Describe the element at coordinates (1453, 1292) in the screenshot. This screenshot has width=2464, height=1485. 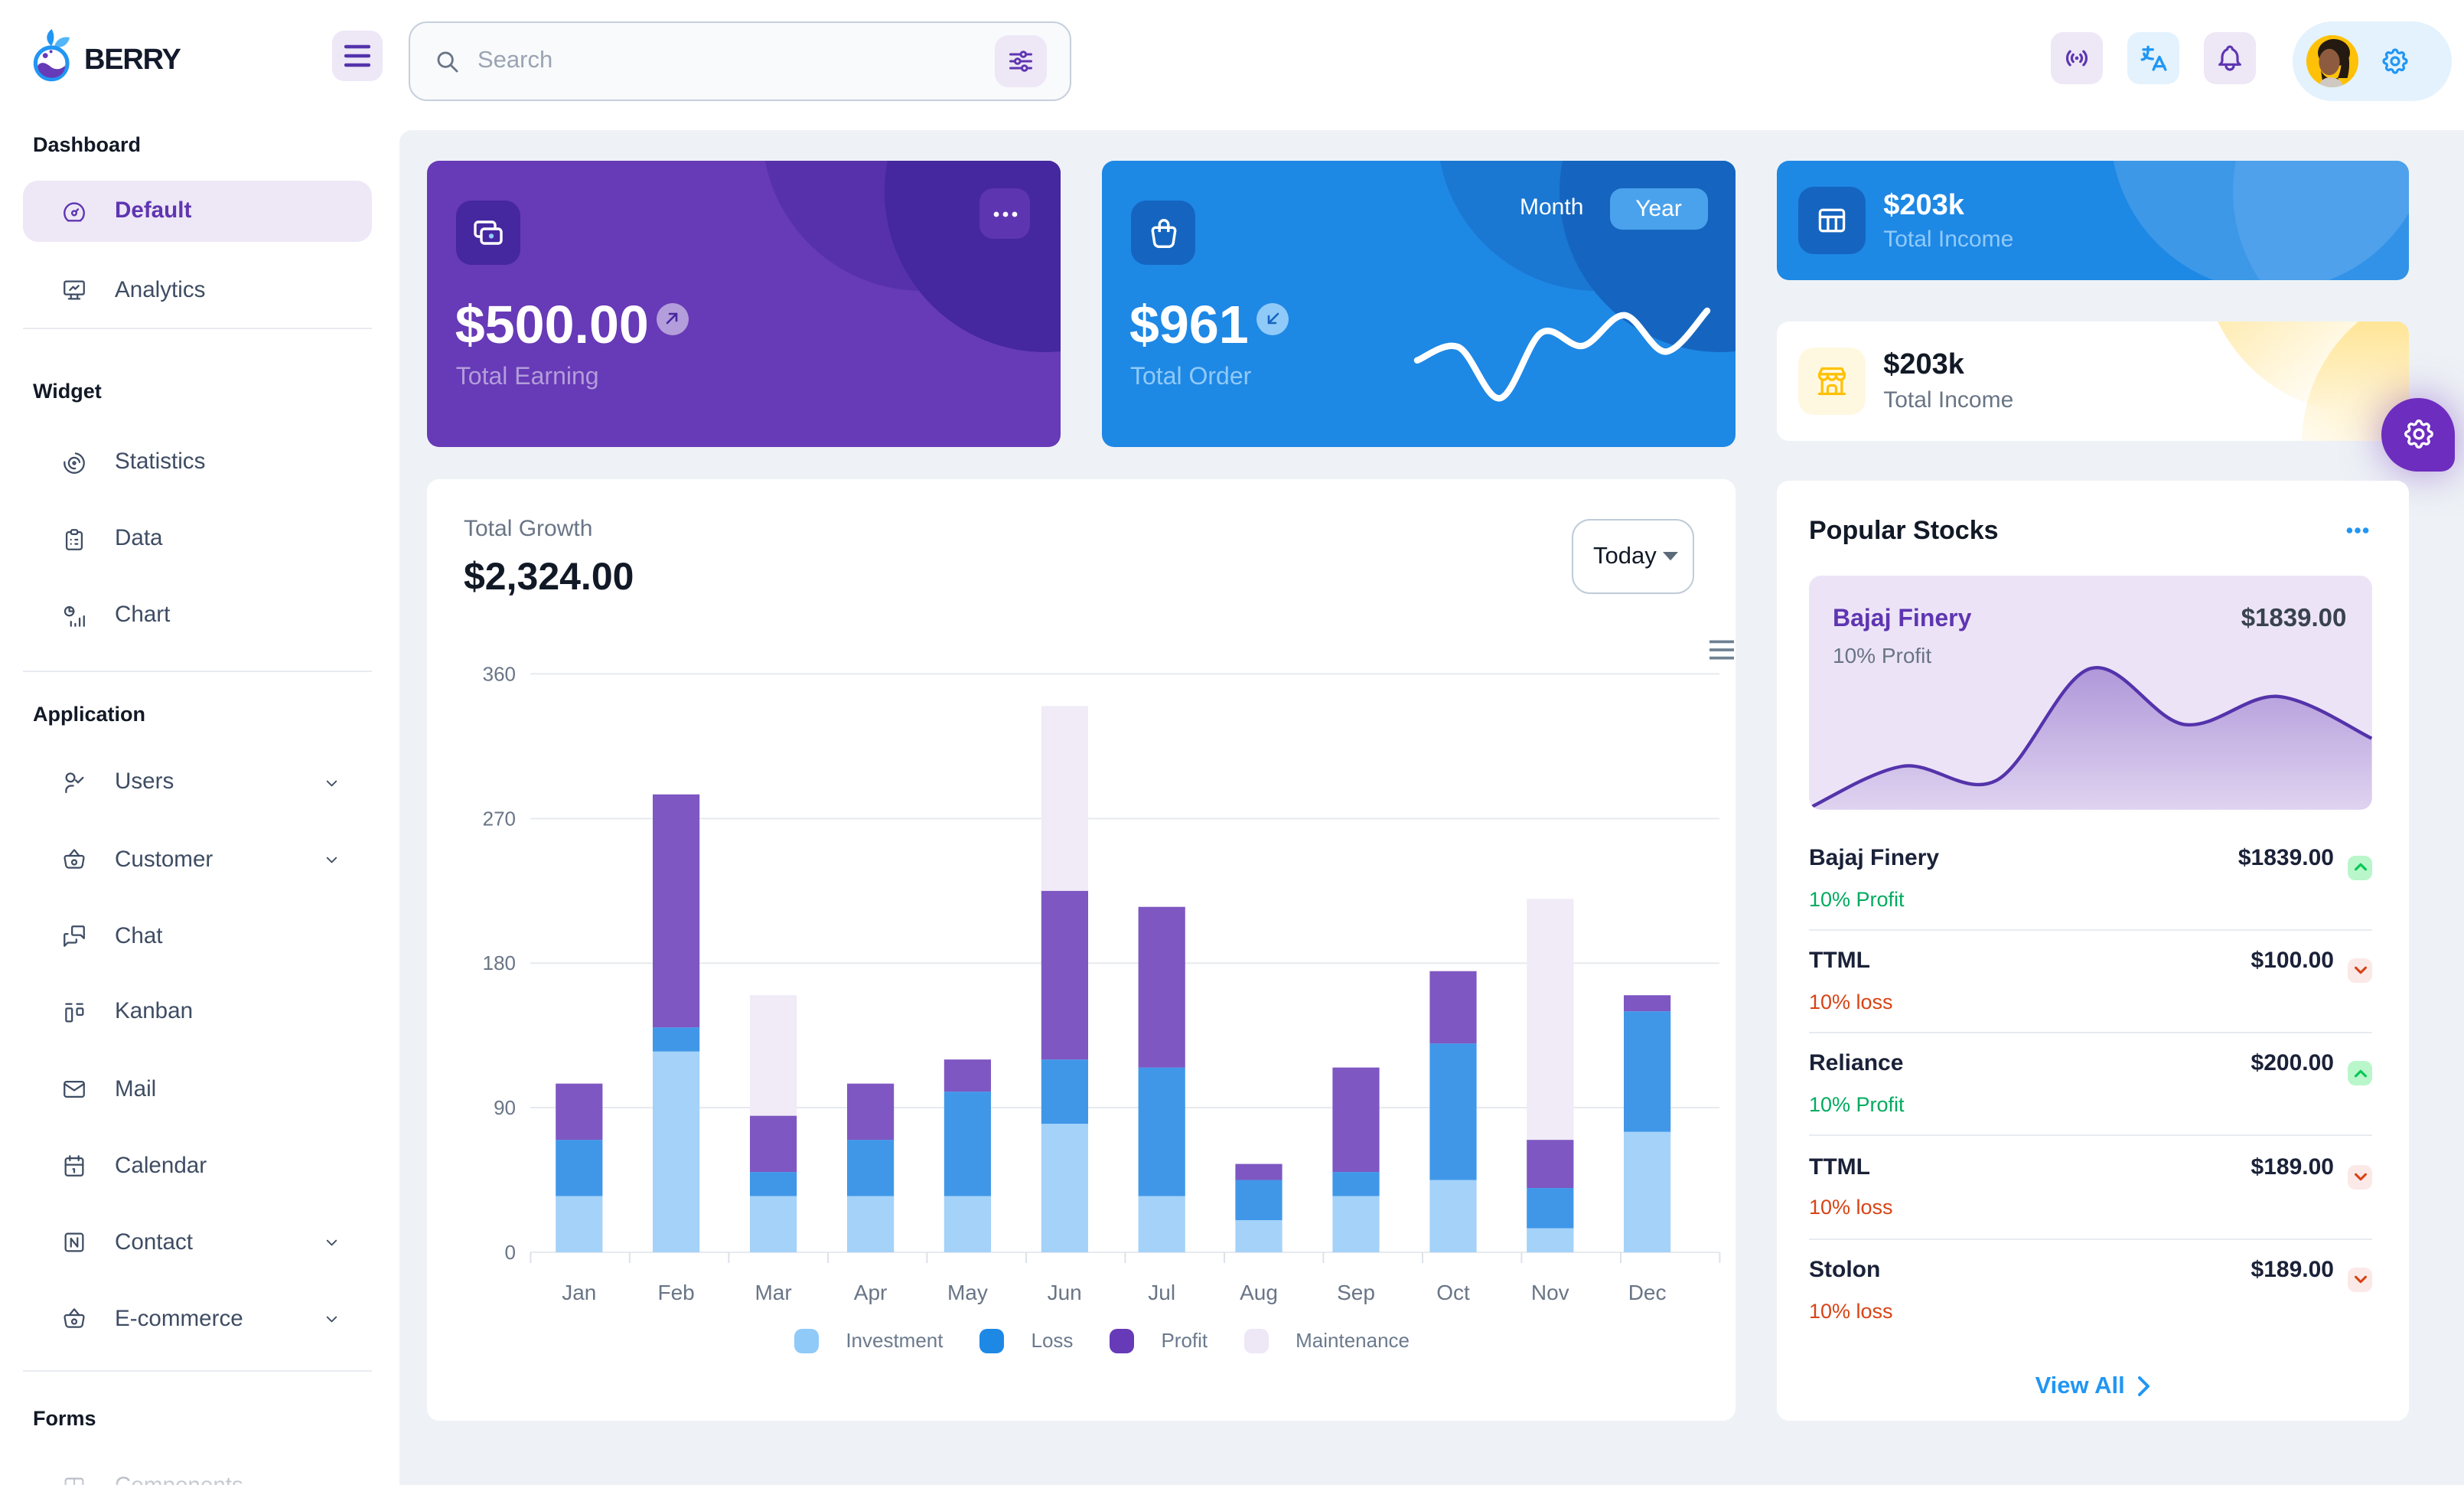
I see `svg-text: Oct` at that location.